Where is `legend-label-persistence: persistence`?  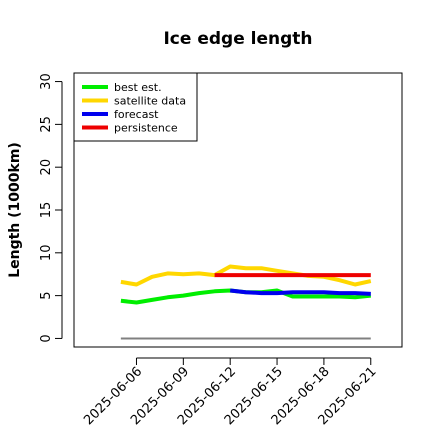
legend-label-persistence: persistence is located at coordinates (146, 128).